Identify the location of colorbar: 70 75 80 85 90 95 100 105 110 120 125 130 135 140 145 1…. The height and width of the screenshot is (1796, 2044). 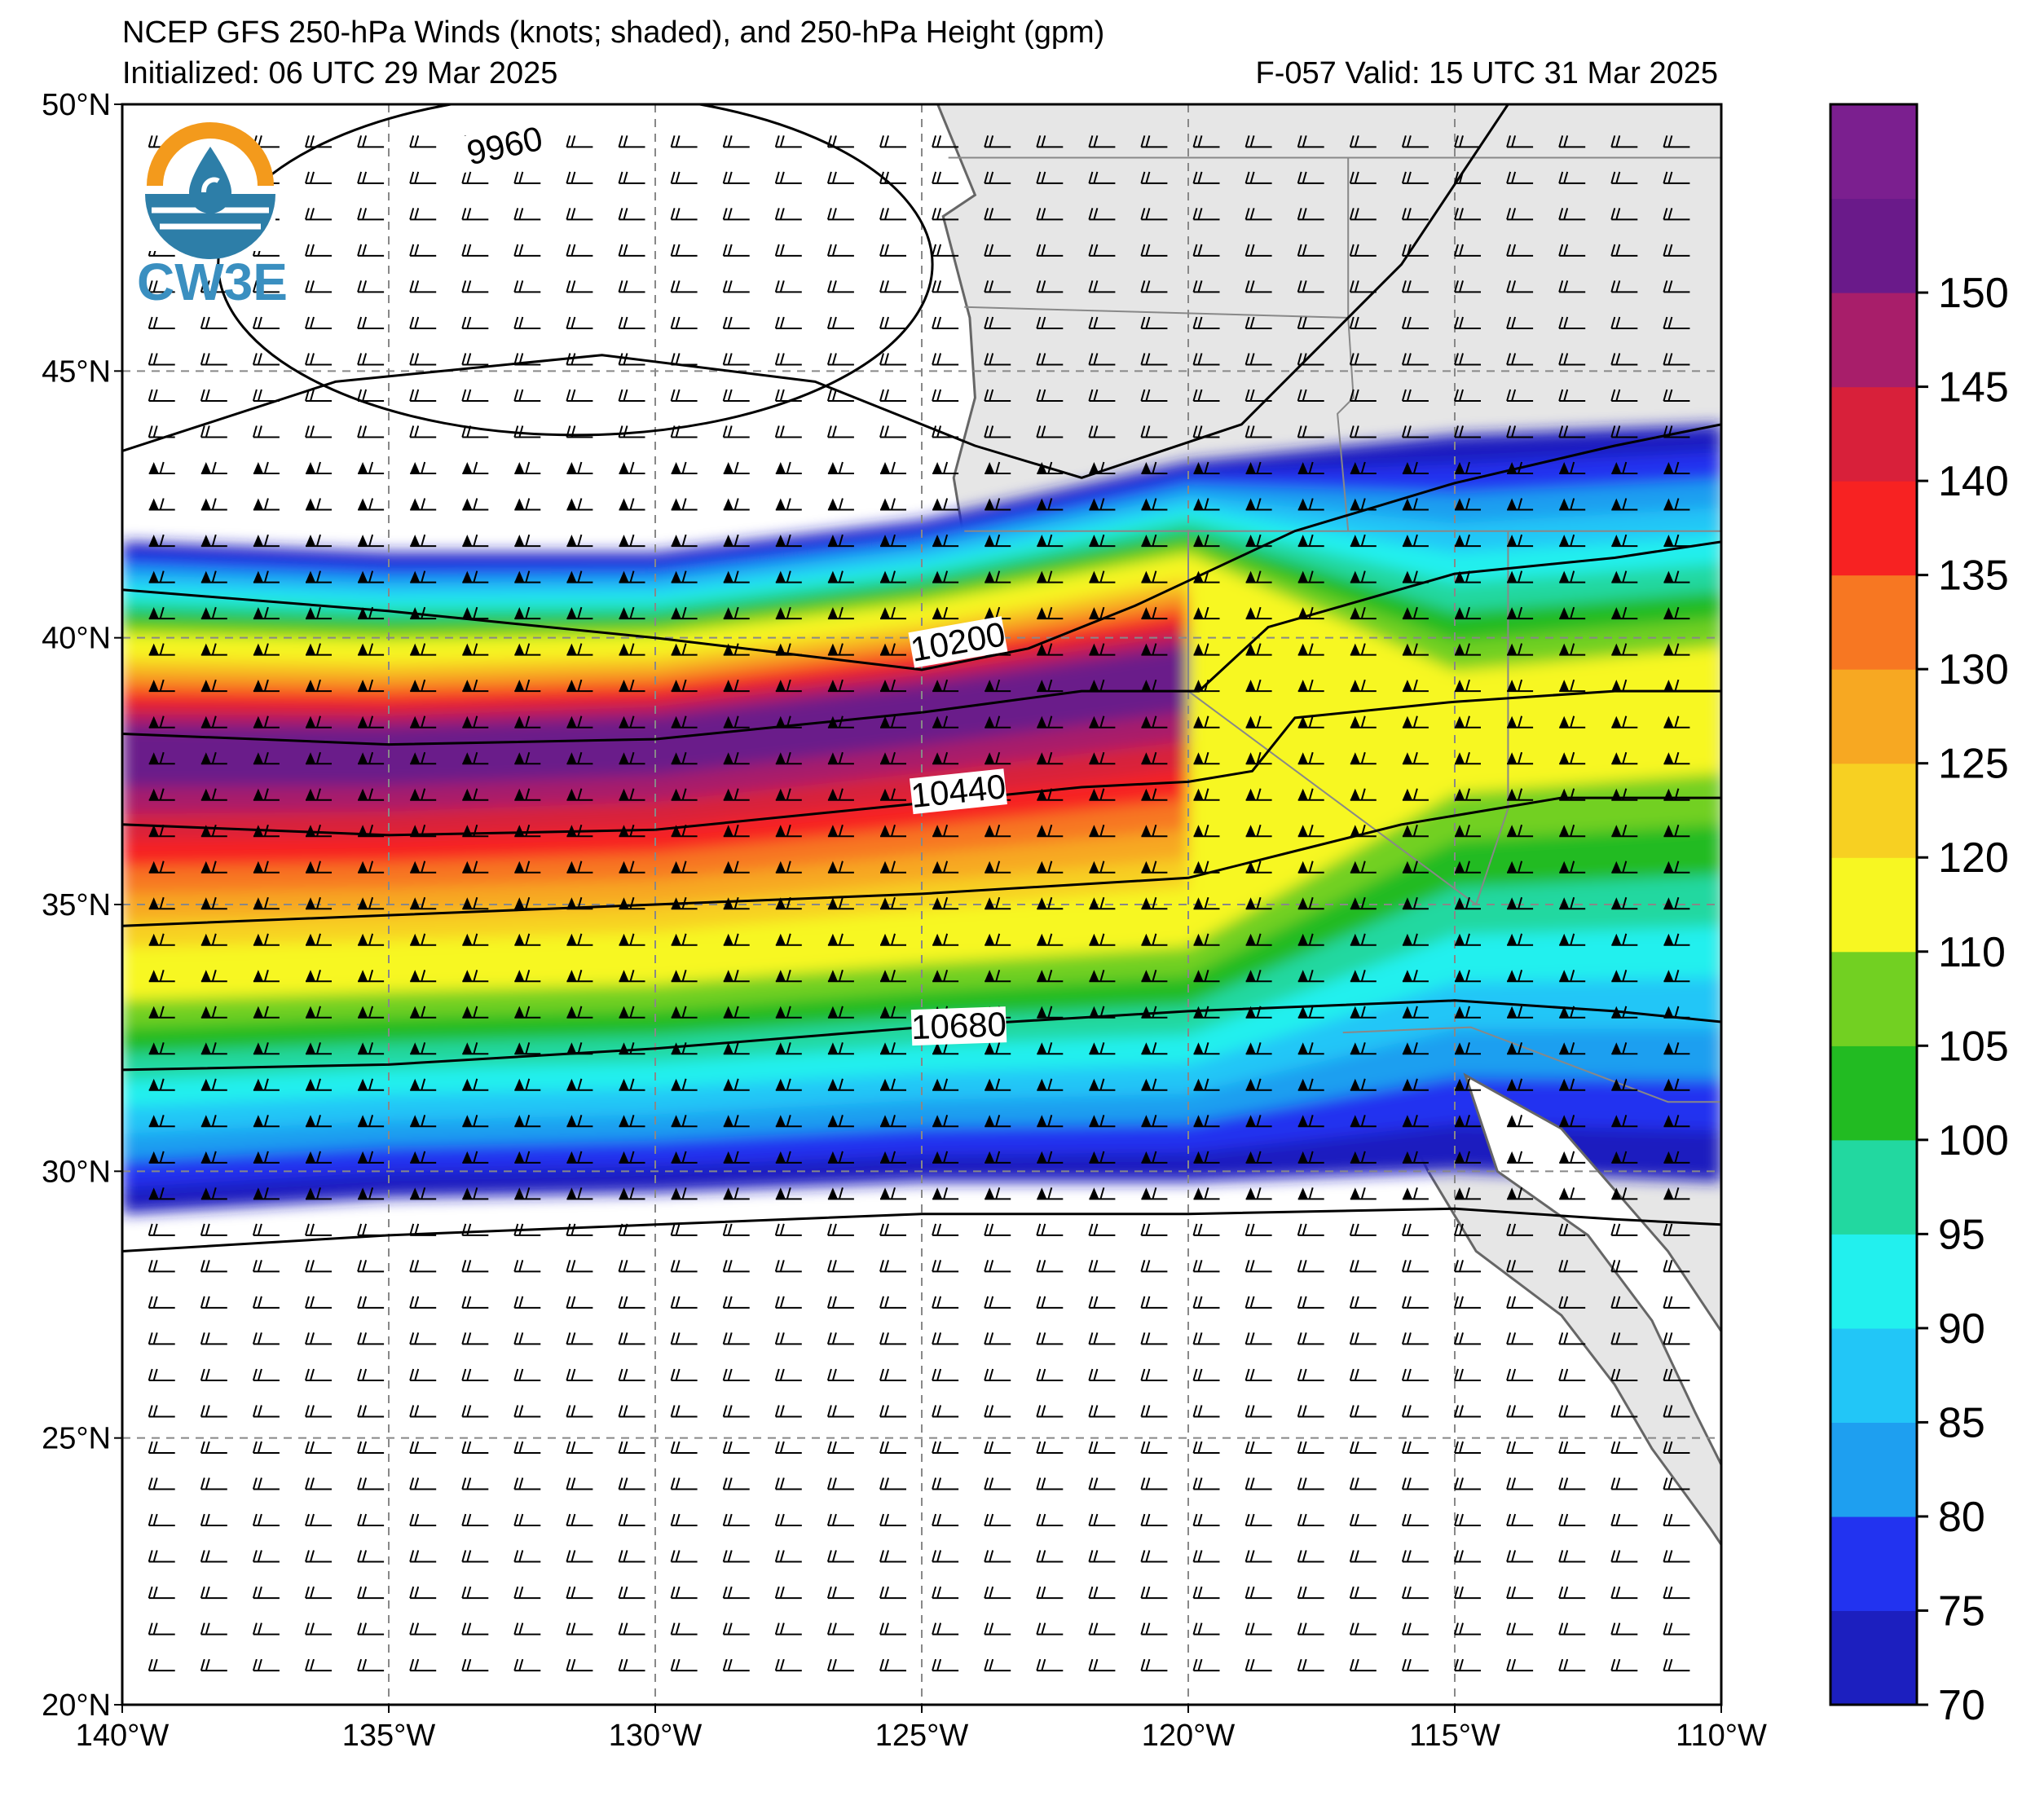
(1919, 916).